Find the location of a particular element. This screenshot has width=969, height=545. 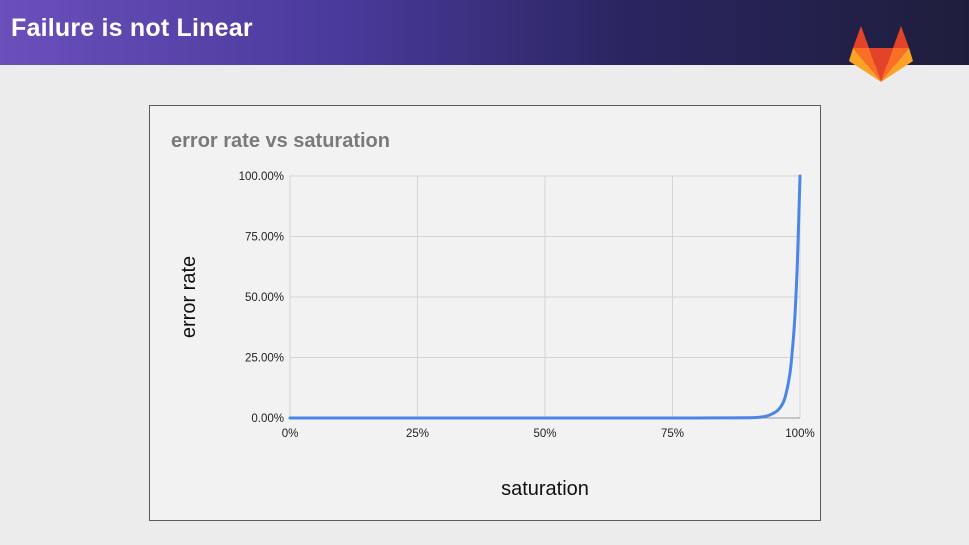

x-tick-label: 75% is located at coordinates (672, 434).